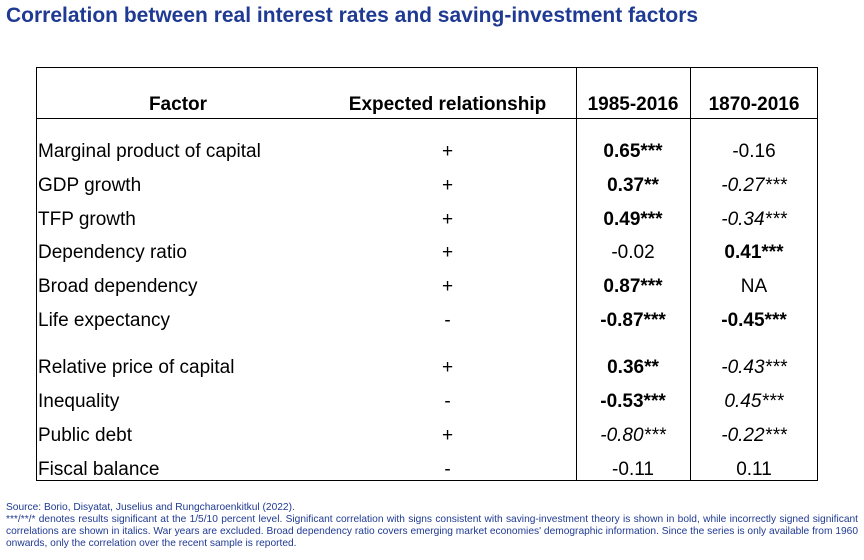 This screenshot has height=560, width=864. Describe the element at coordinates (754, 401) in the screenshot. I see `row-value-1870-2016: 0.45***` at that location.